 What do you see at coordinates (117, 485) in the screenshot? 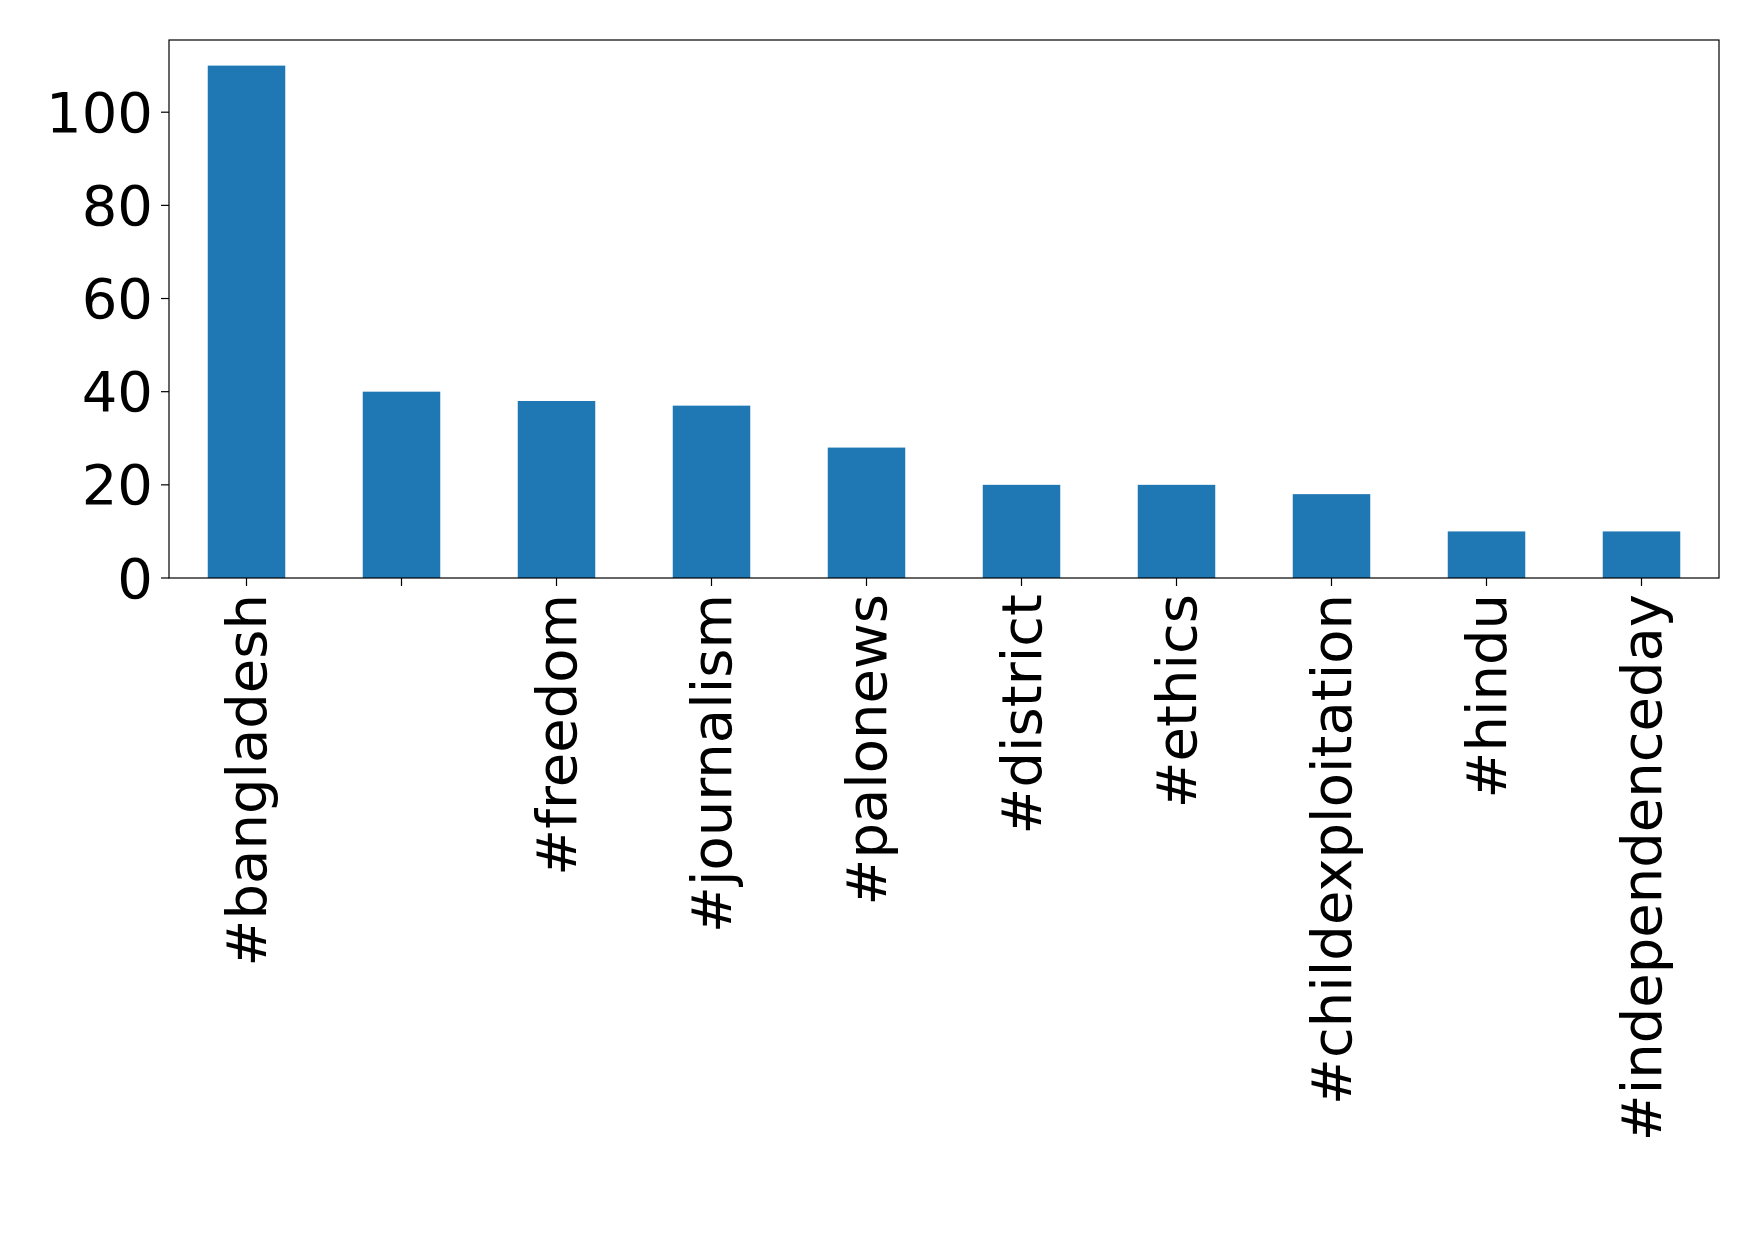
I see `y-tick-label: 20` at bounding box center [117, 485].